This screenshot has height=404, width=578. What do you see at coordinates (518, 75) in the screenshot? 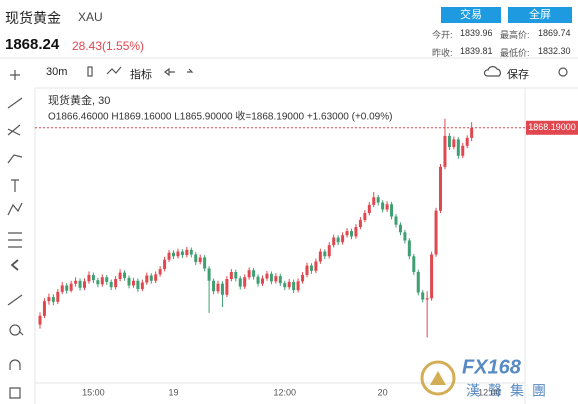
I see `save: 保存` at bounding box center [518, 75].